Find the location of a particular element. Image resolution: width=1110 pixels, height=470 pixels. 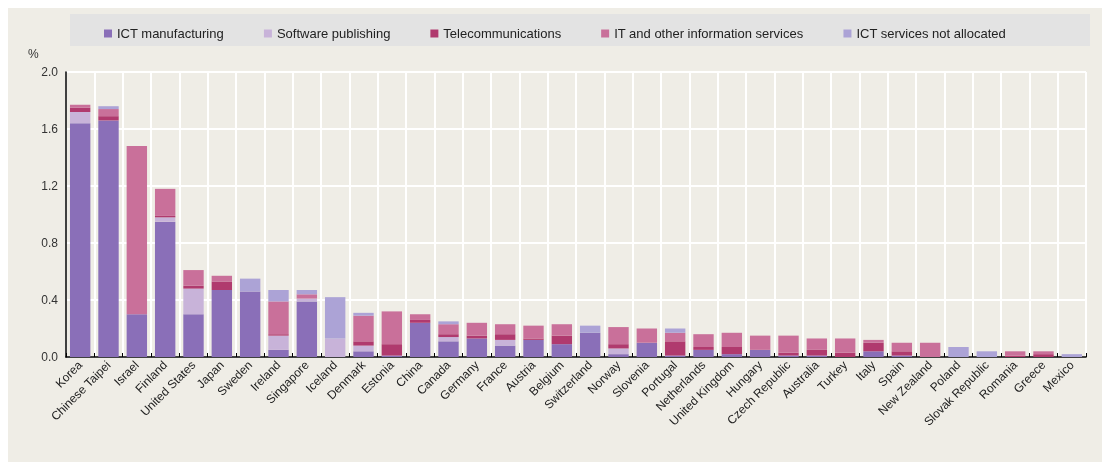

y-tick-label: 2.0 is located at coordinates (50, 72).